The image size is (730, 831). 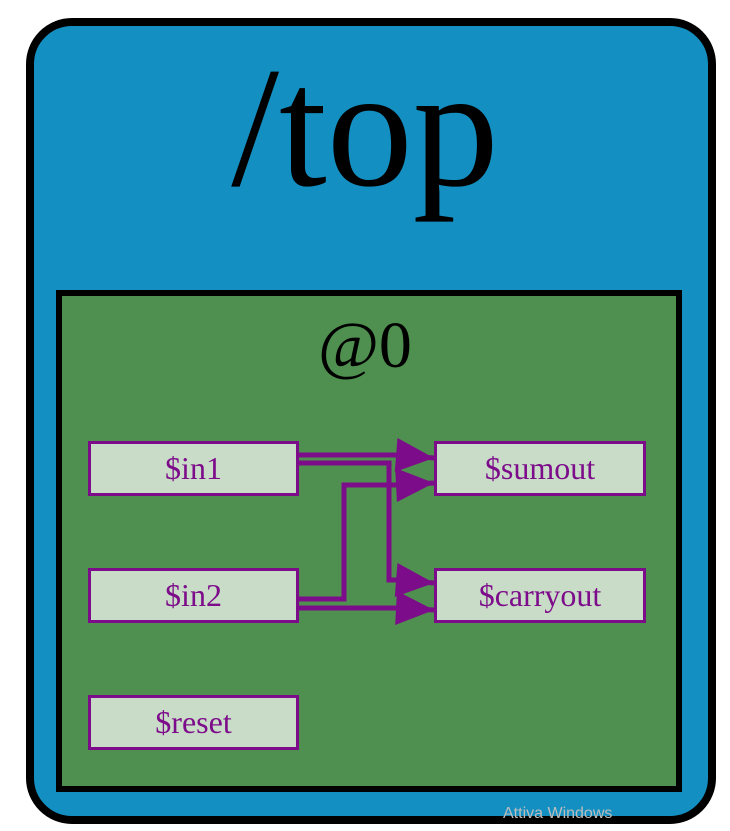 I want to click on signal-label-sumout: $sumout, so click(x=540, y=468).